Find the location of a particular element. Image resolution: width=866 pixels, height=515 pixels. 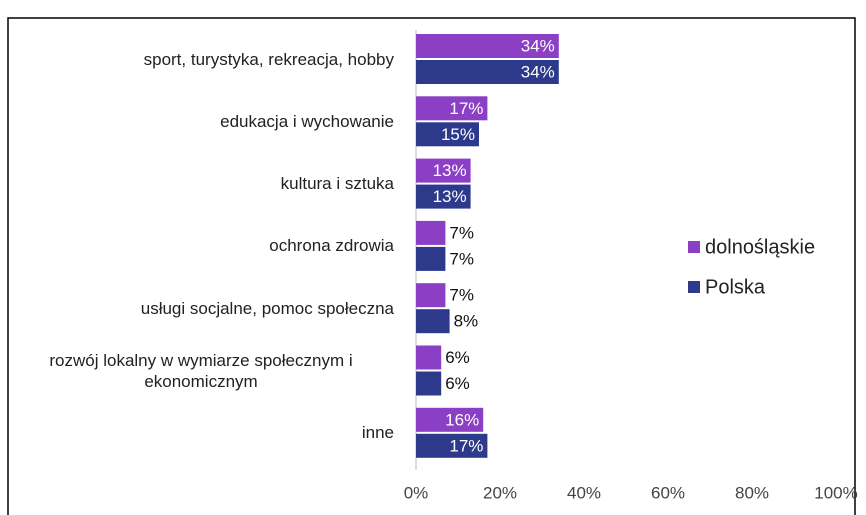

category-label: sport, turystyka, rekreacja, hobby is located at coordinates (201, 59).